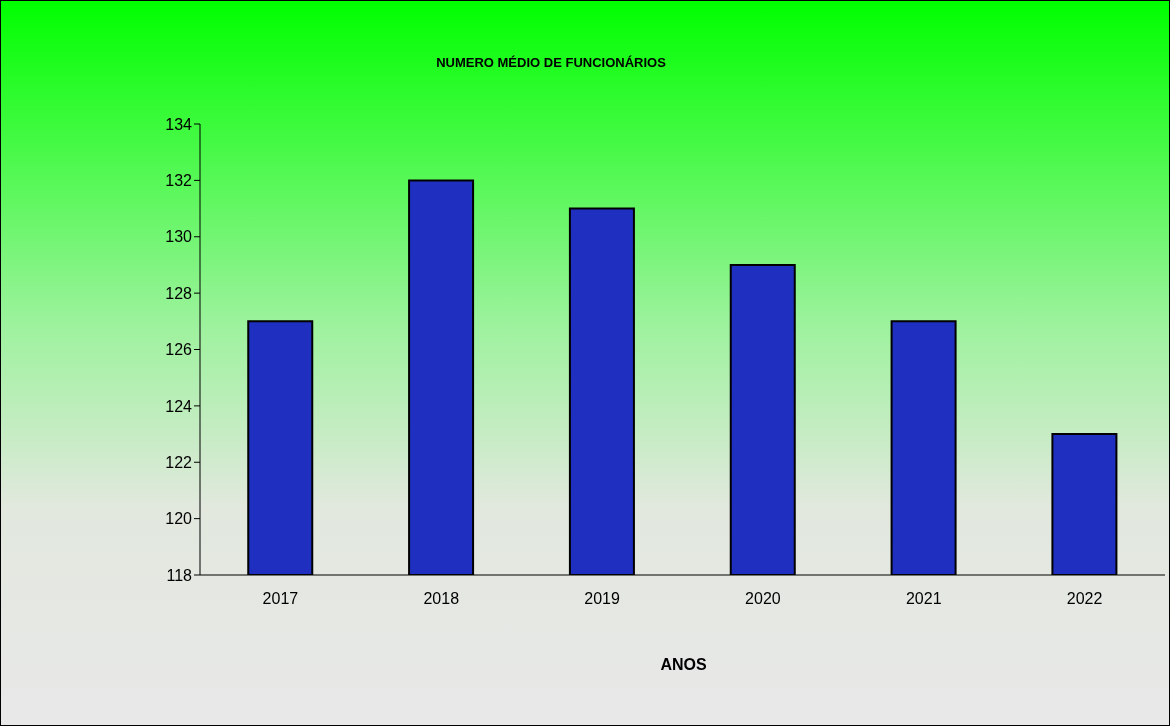 The width and height of the screenshot is (1170, 726). What do you see at coordinates (763, 599) in the screenshot?
I see `x-tick-label: 2020` at bounding box center [763, 599].